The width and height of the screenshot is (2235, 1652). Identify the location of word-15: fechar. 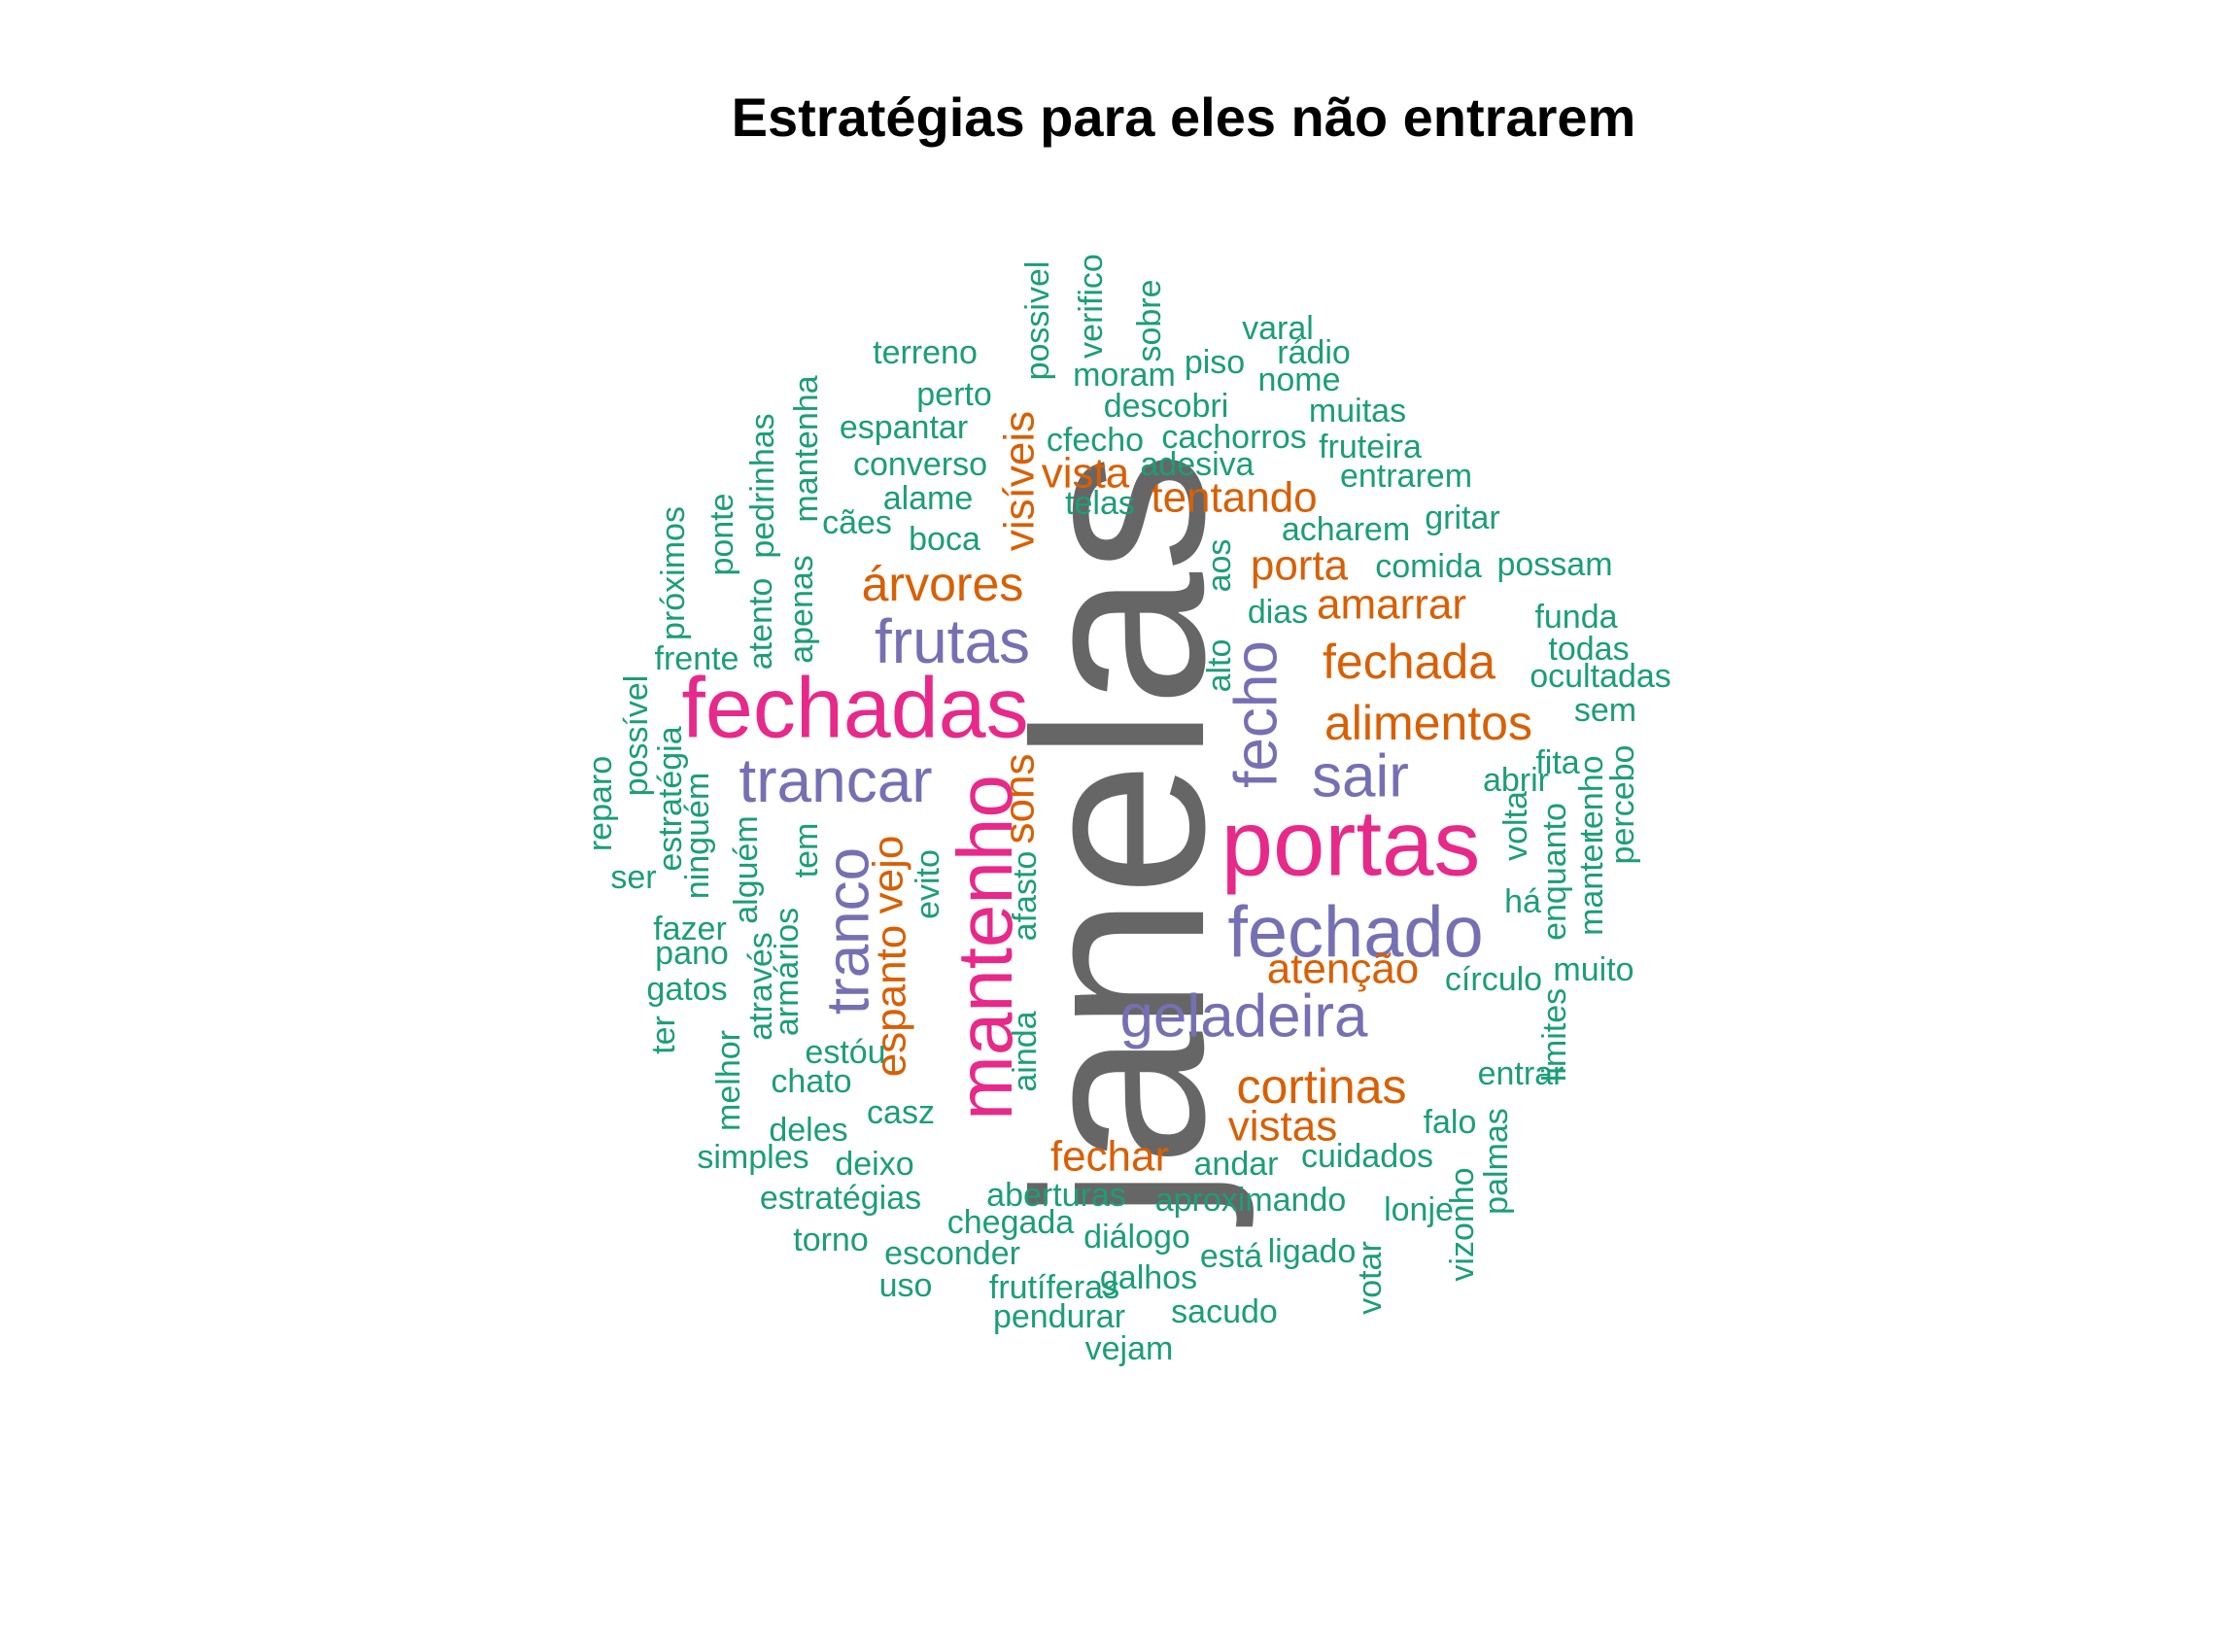
(1109, 1157).